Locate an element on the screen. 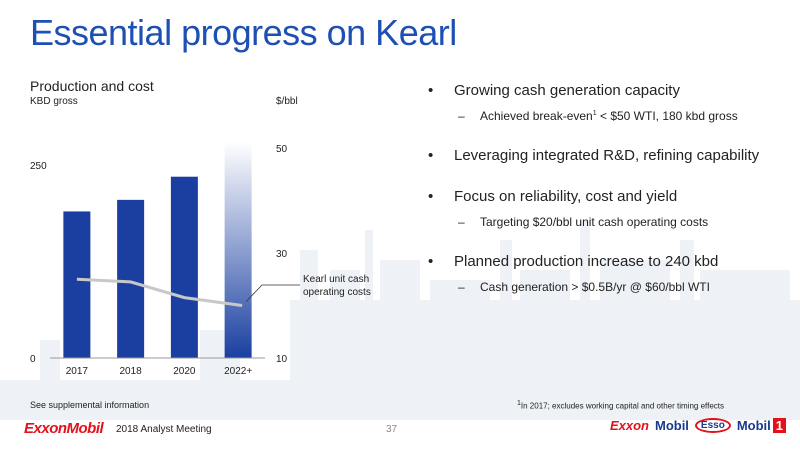  bar-2017 is located at coordinates (77, 284).